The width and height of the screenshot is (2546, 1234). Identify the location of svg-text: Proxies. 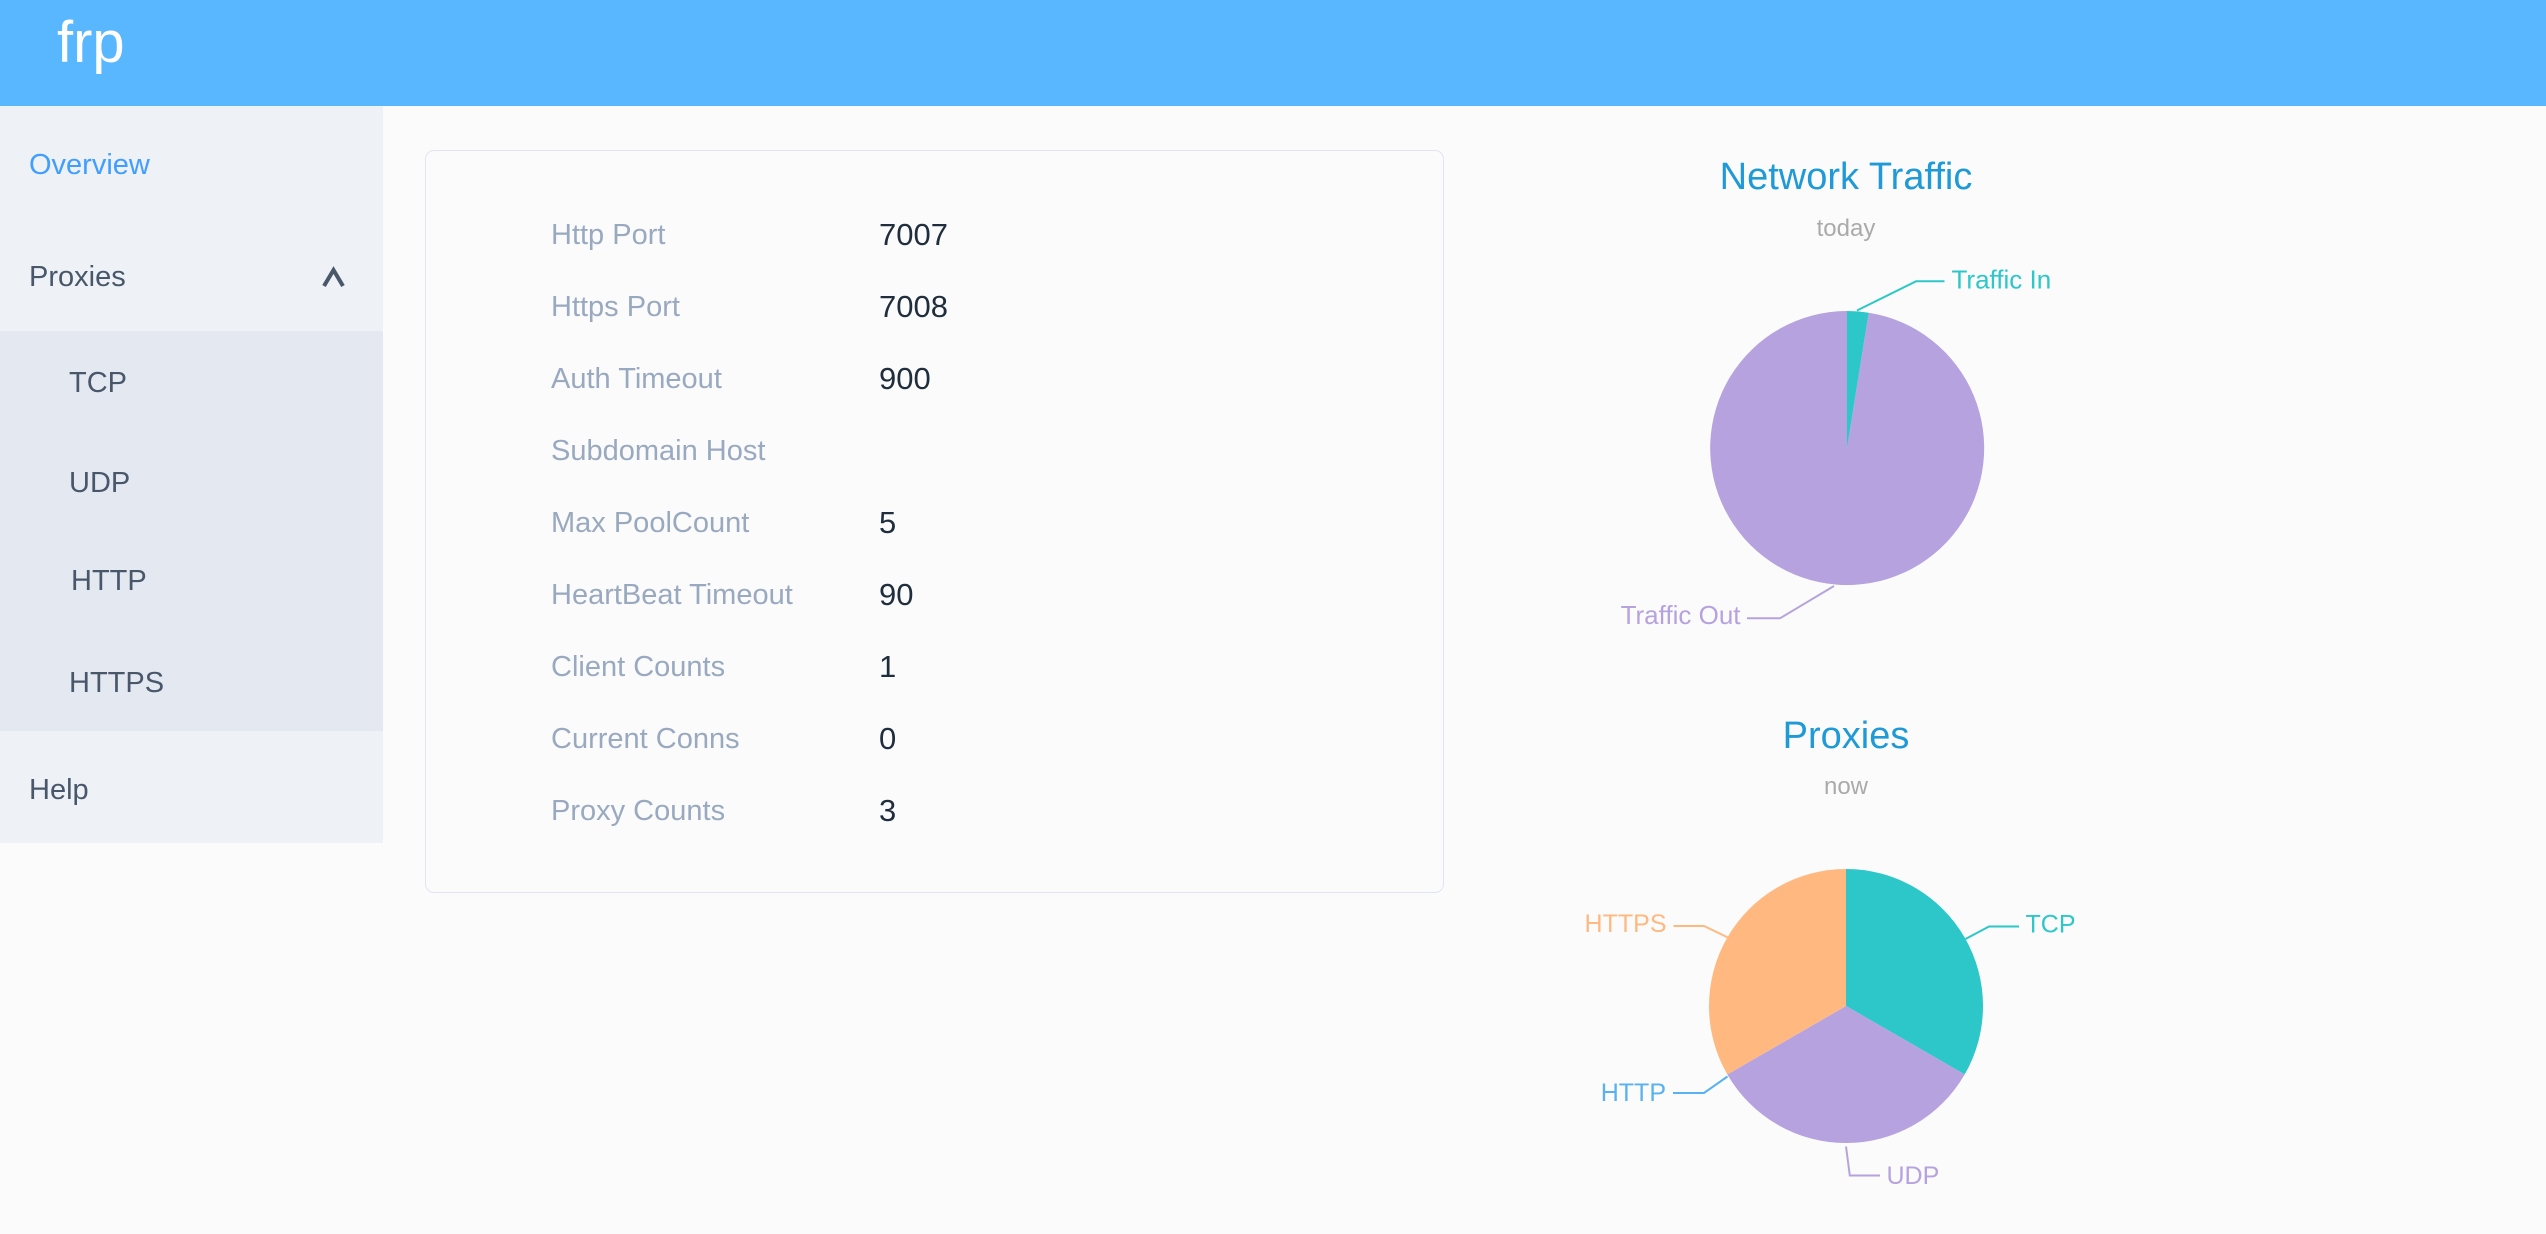
(1846, 736).